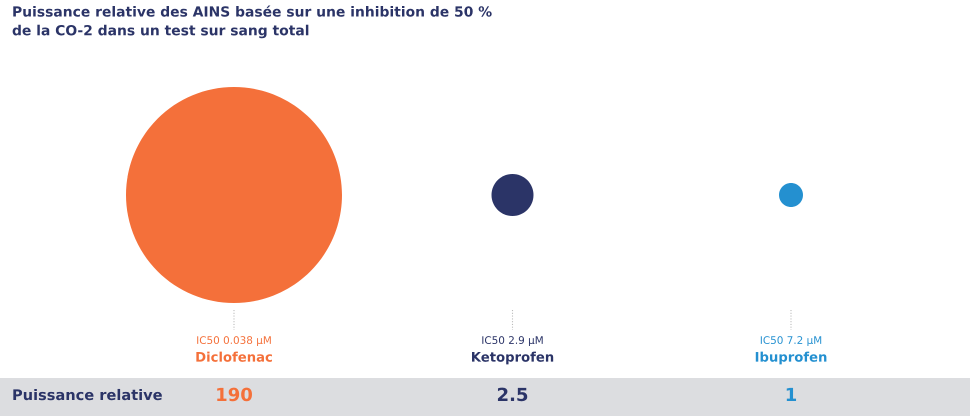 The image size is (970, 416). I want to click on text: IC50 2.9 µM, so click(512, 341).